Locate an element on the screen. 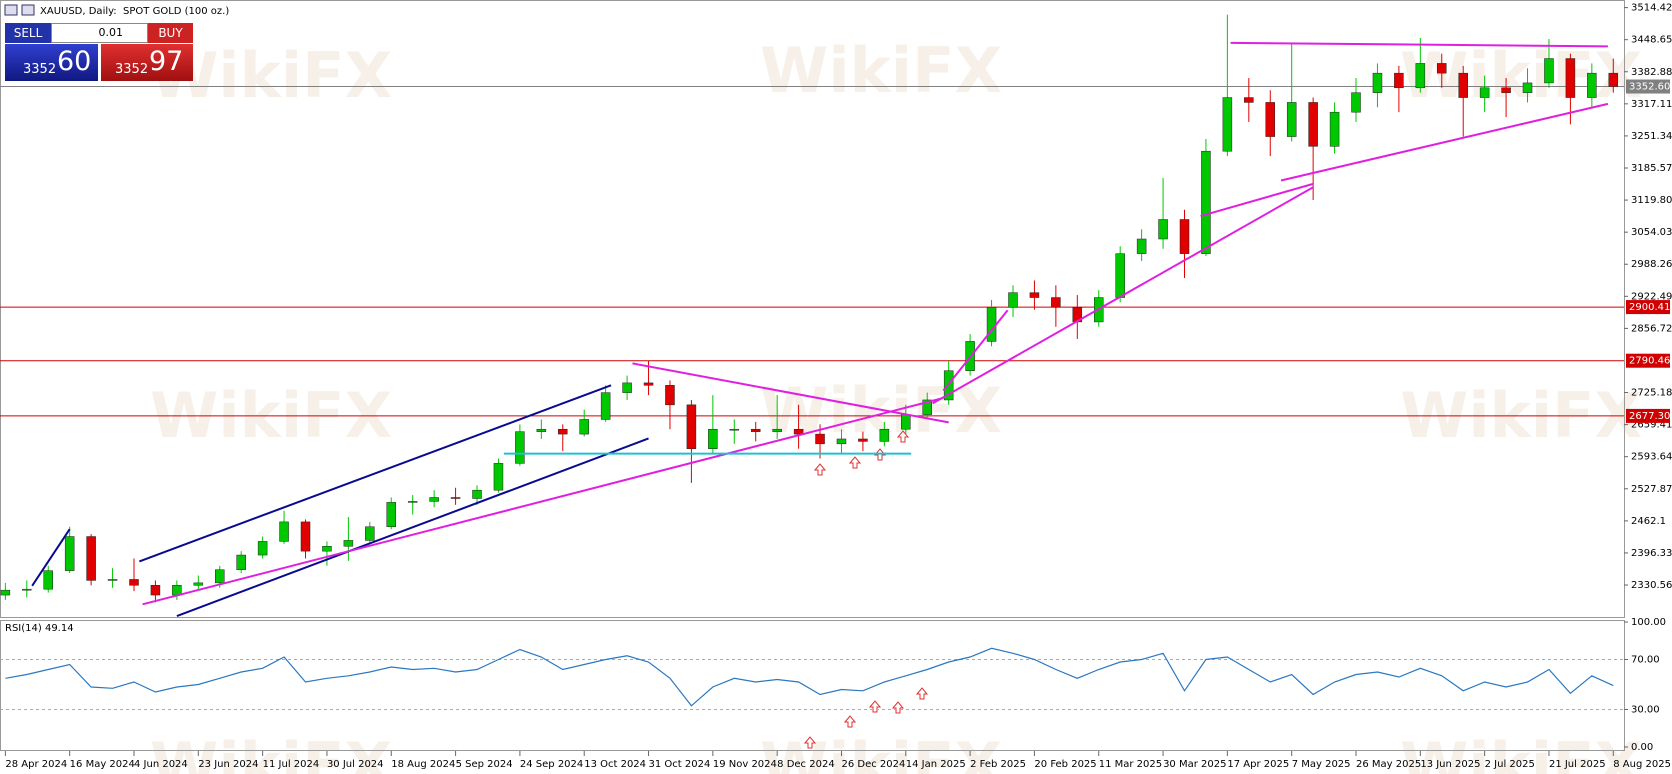 This screenshot has height=774, width=1672. chart-title: XAUUSD, Daily: SPOT GOLD (100 oz.) is located at coordinates (134, 11).